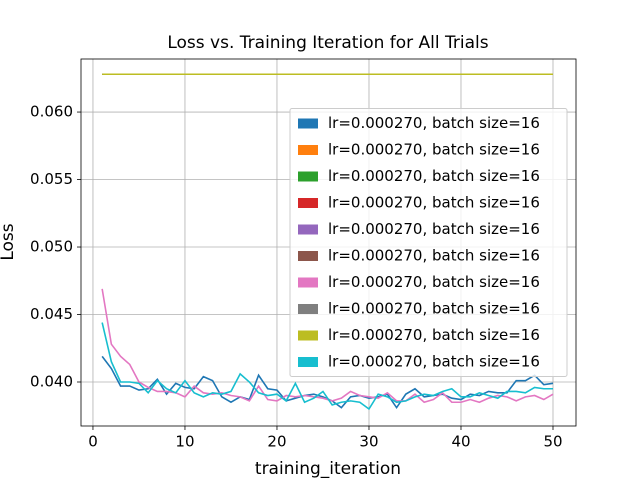 This screenshot has height=480, width=640. What do you see at coordinates (552, 442) in the screenshot?
I see `x-tick-label: 50` at bounding box center [552, 442].